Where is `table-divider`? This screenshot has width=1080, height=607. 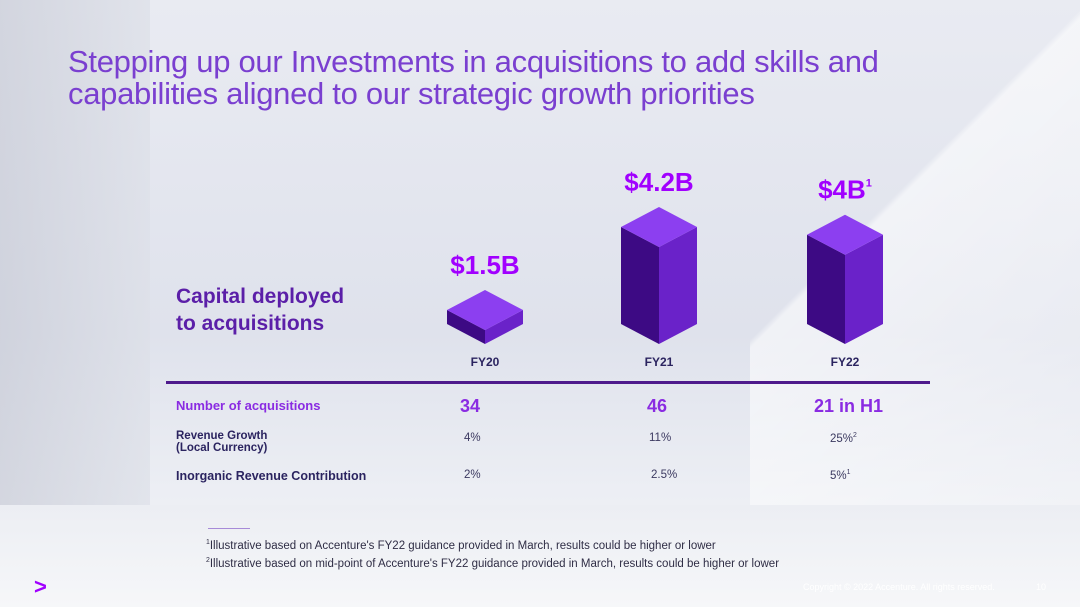
table-divider is located at coordinates (548, 382).